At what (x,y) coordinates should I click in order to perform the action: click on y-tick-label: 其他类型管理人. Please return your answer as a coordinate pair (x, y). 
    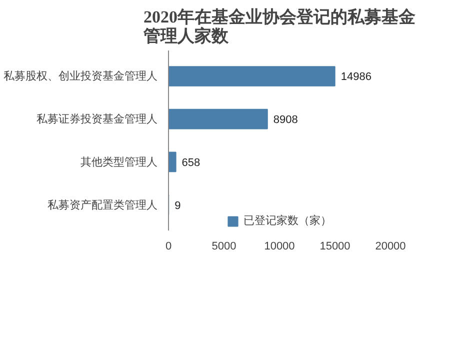
    Looking at the image, I should click on (119, 161).